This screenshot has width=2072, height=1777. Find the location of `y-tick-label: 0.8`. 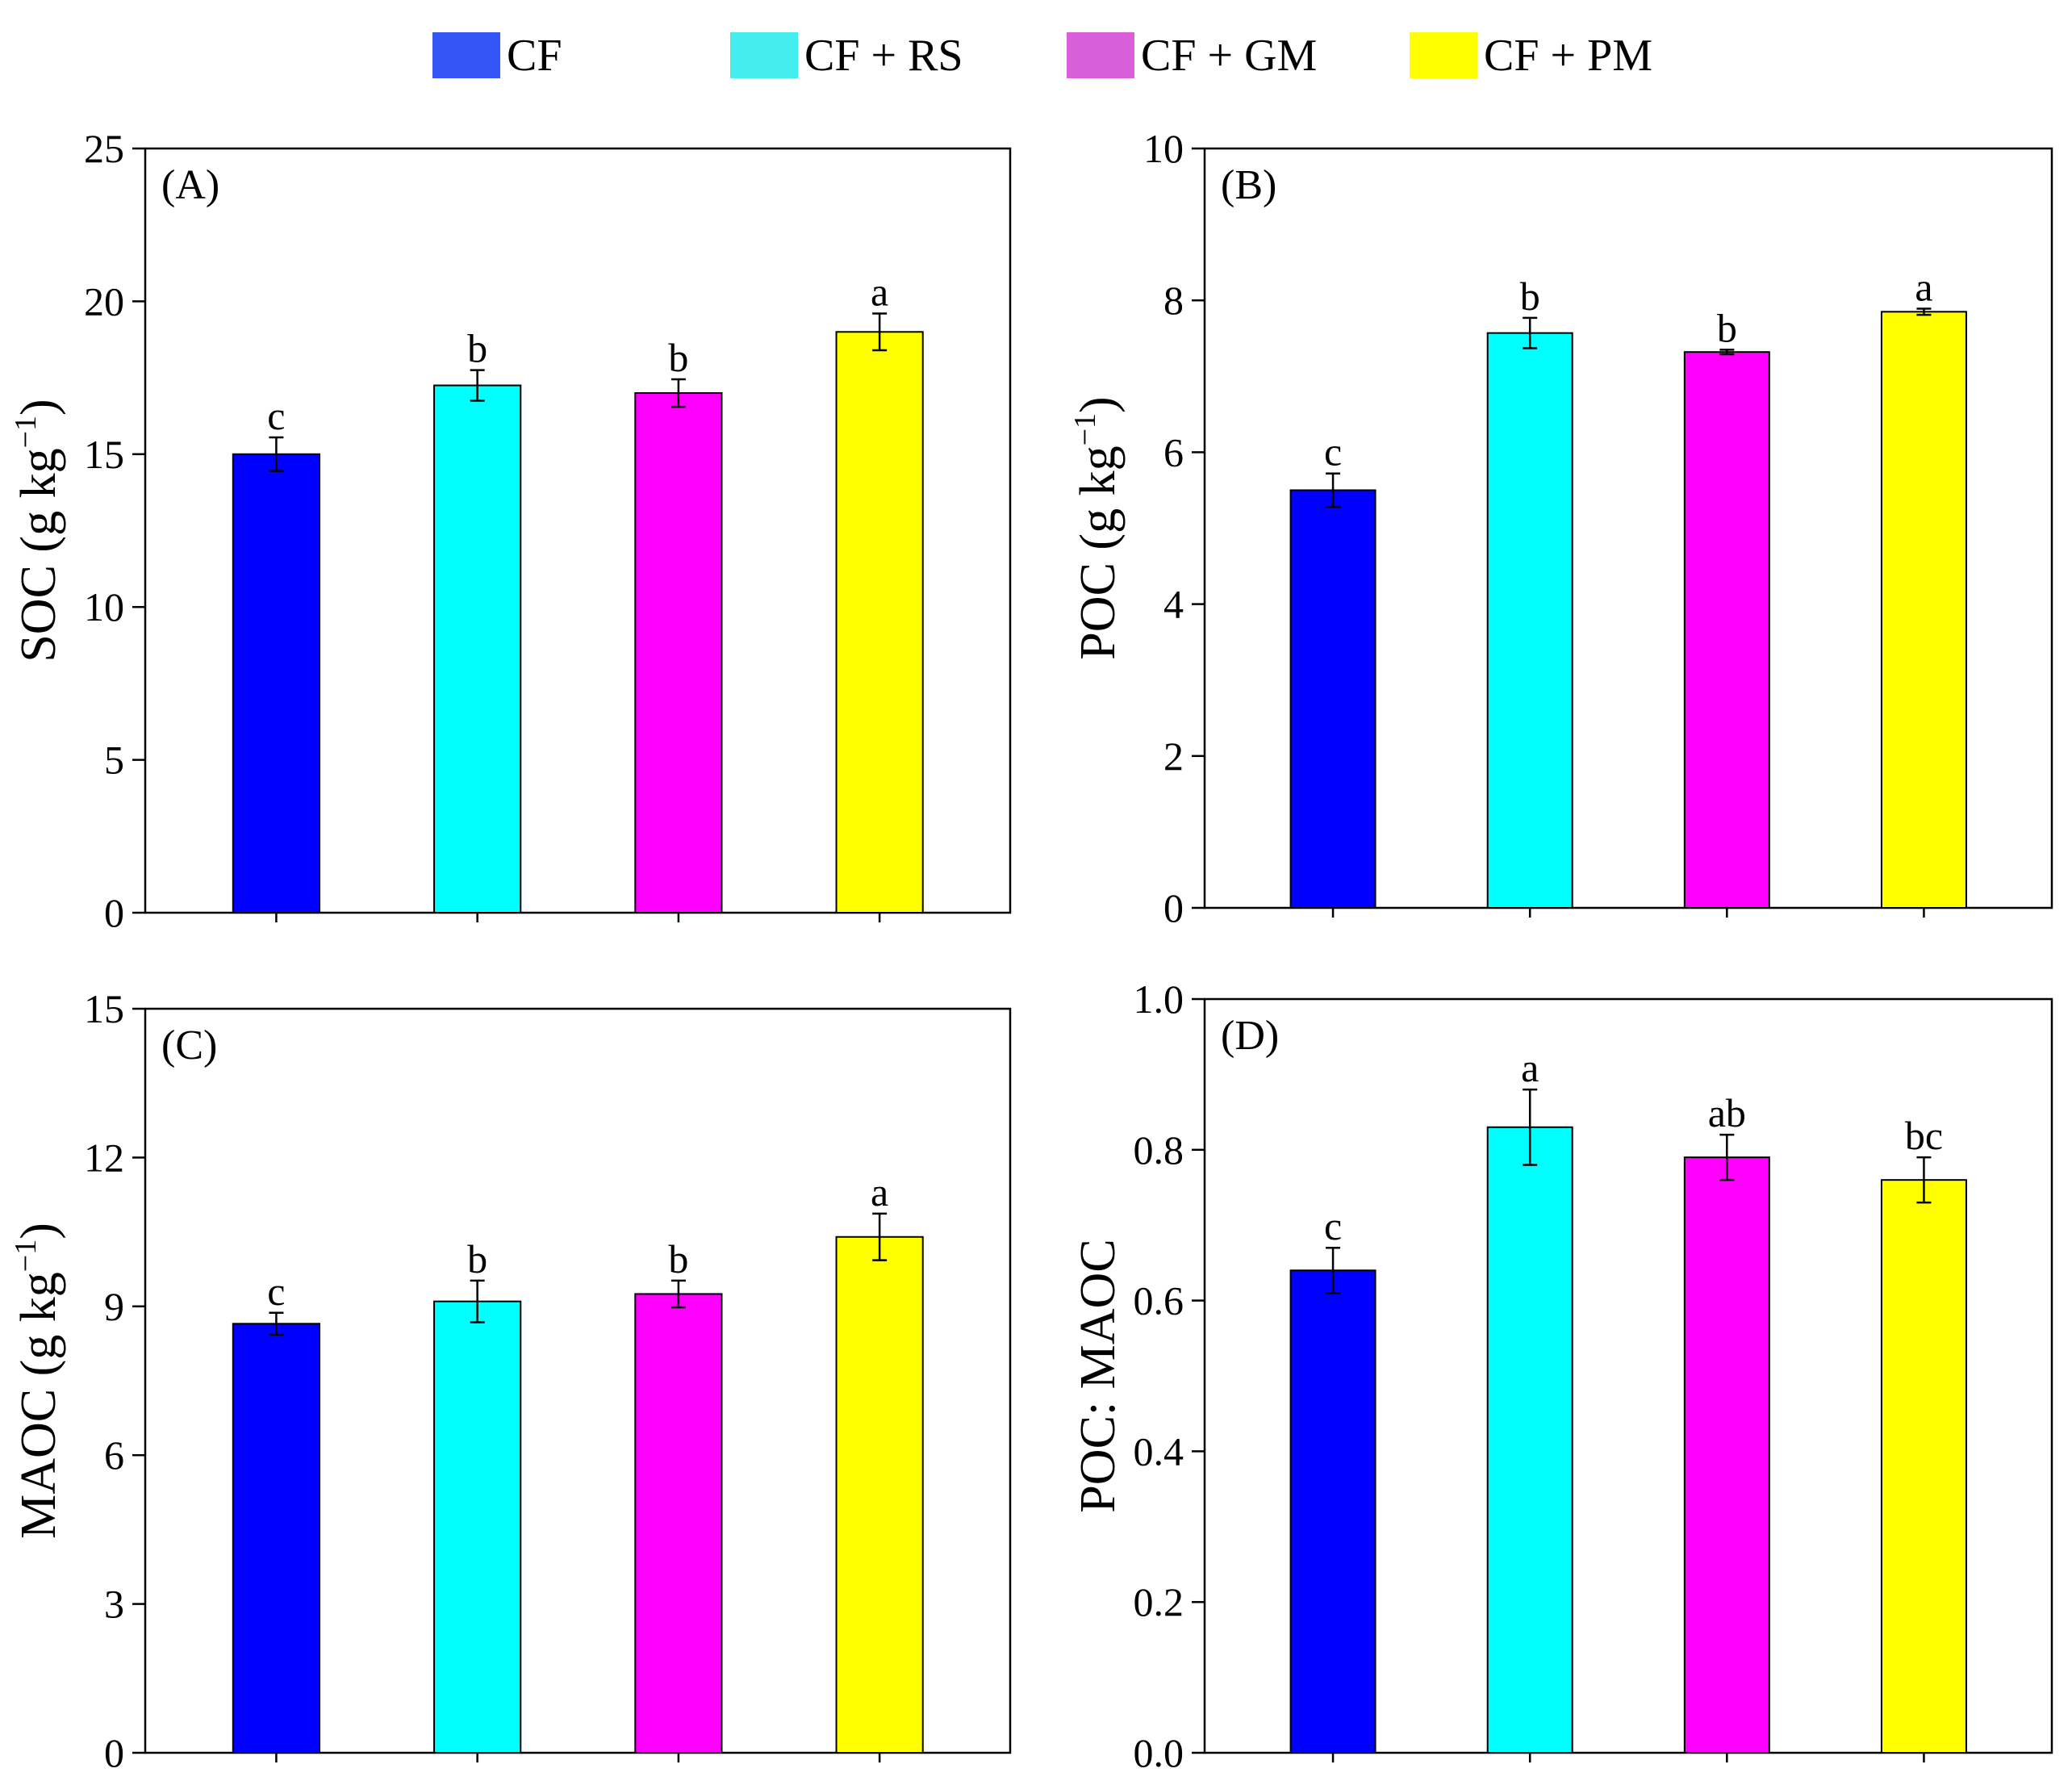

y-tick-label: 0.8 is located at coordinates (1159, 1150).